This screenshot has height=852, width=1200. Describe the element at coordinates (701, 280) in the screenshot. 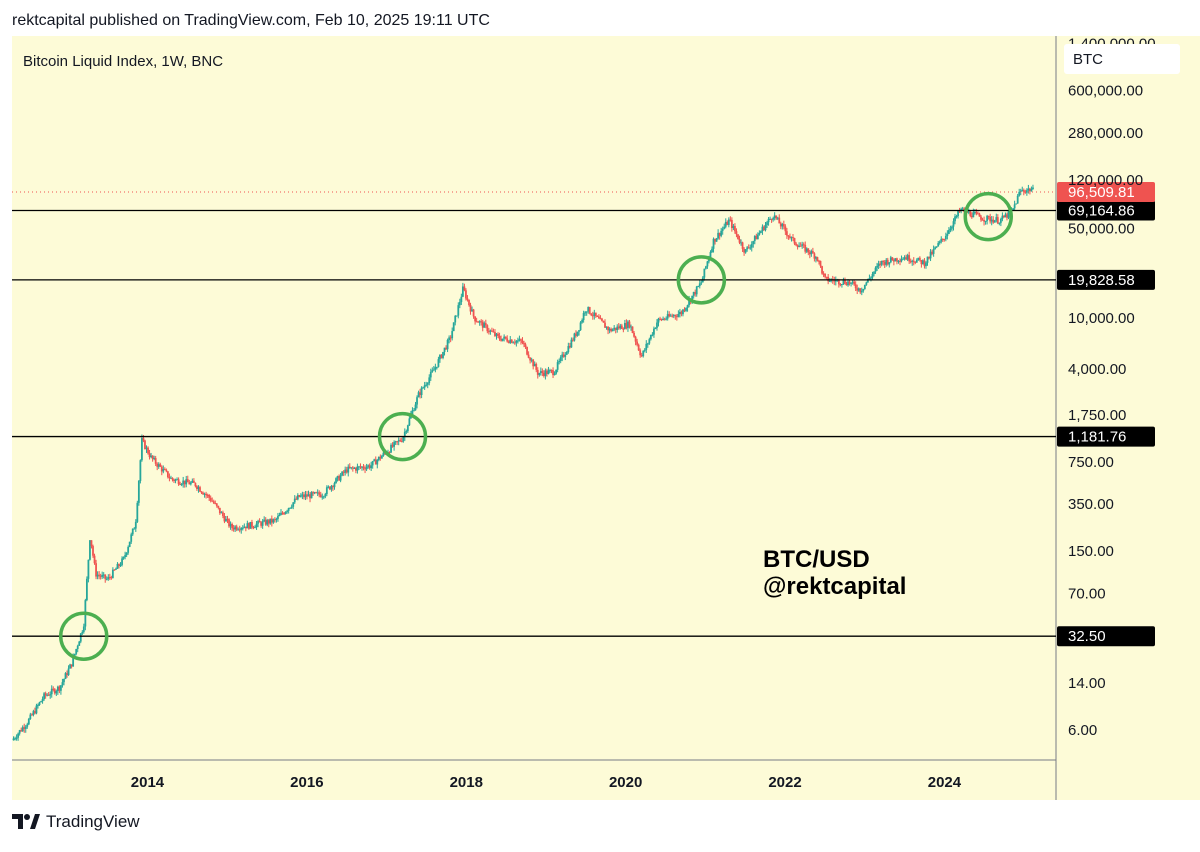

I see `breakout-circle` at that location.